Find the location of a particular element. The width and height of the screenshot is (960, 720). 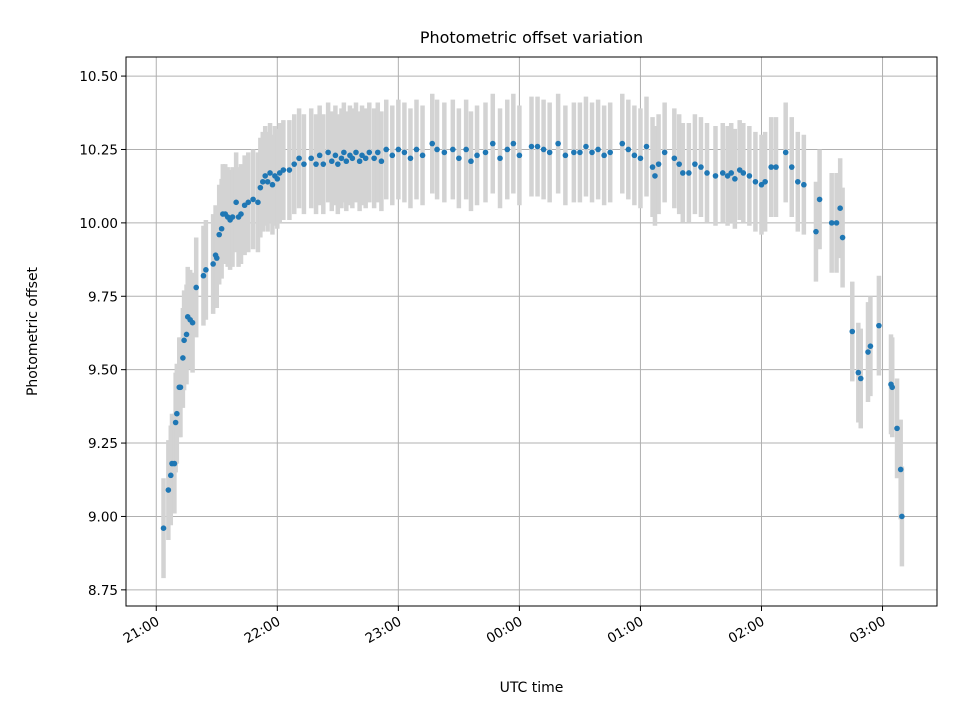

y-tick-label: 9.25 is located at coordinates (103, 444).